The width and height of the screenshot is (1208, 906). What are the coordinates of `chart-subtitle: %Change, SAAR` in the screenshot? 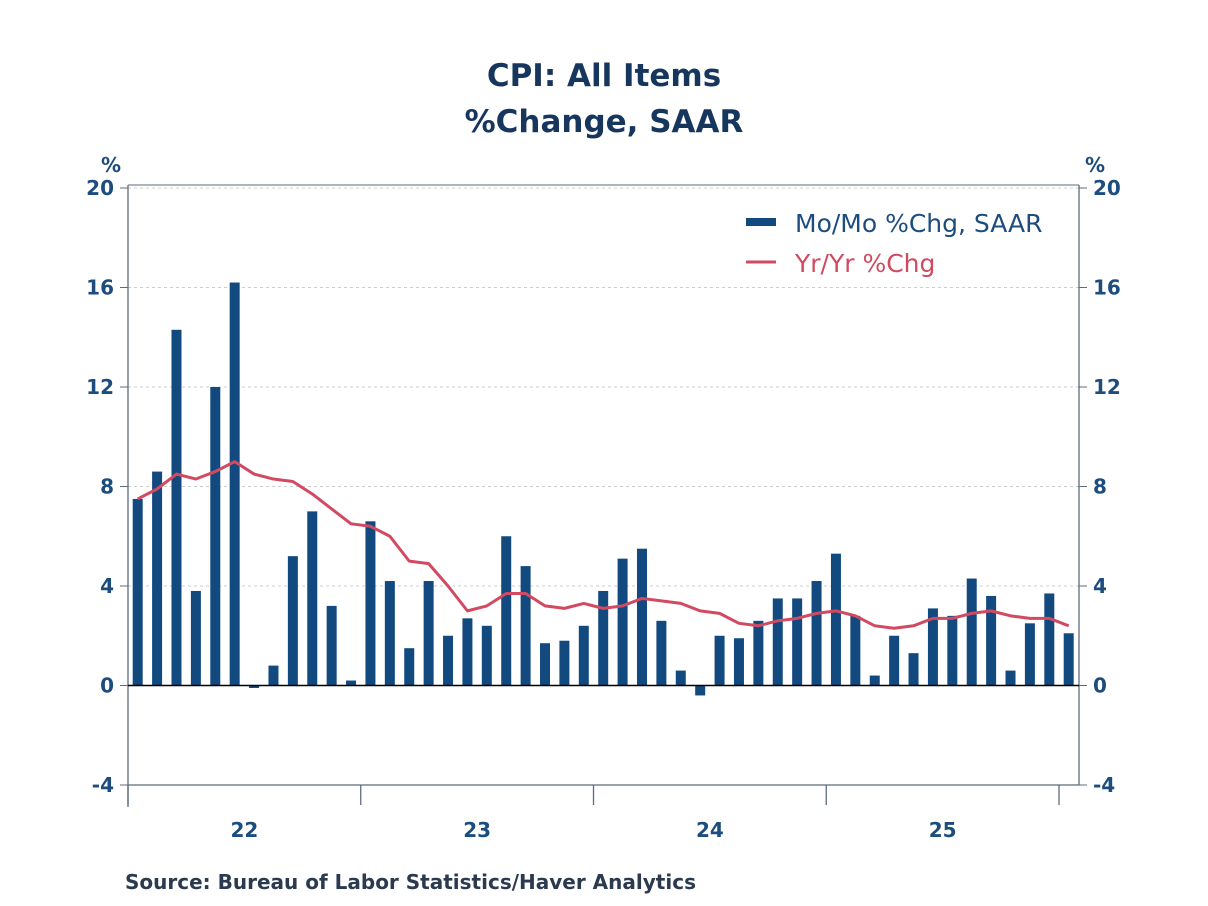 It's located at (604, 122).